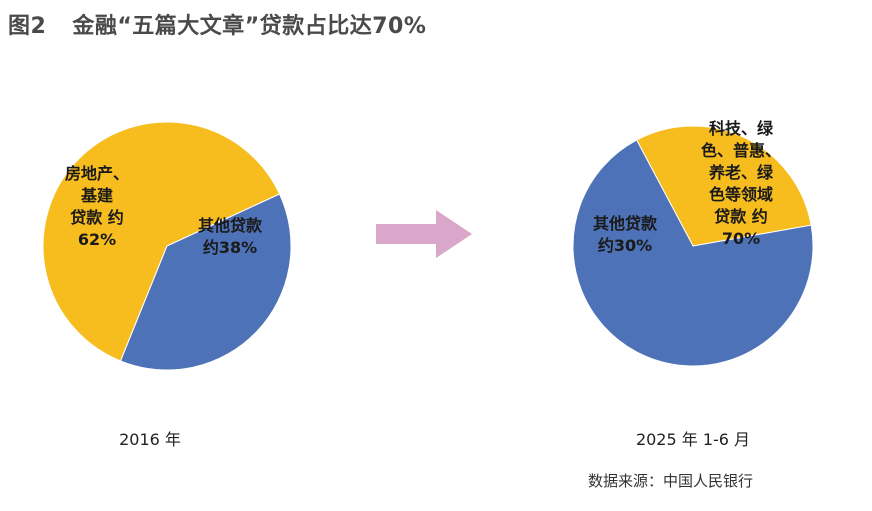  What do you see at coordinates (741, 150) in the screenshot?
I see `pie-2-slice-2-label-line: 色、普惠、` at bounding box center [741, 150].